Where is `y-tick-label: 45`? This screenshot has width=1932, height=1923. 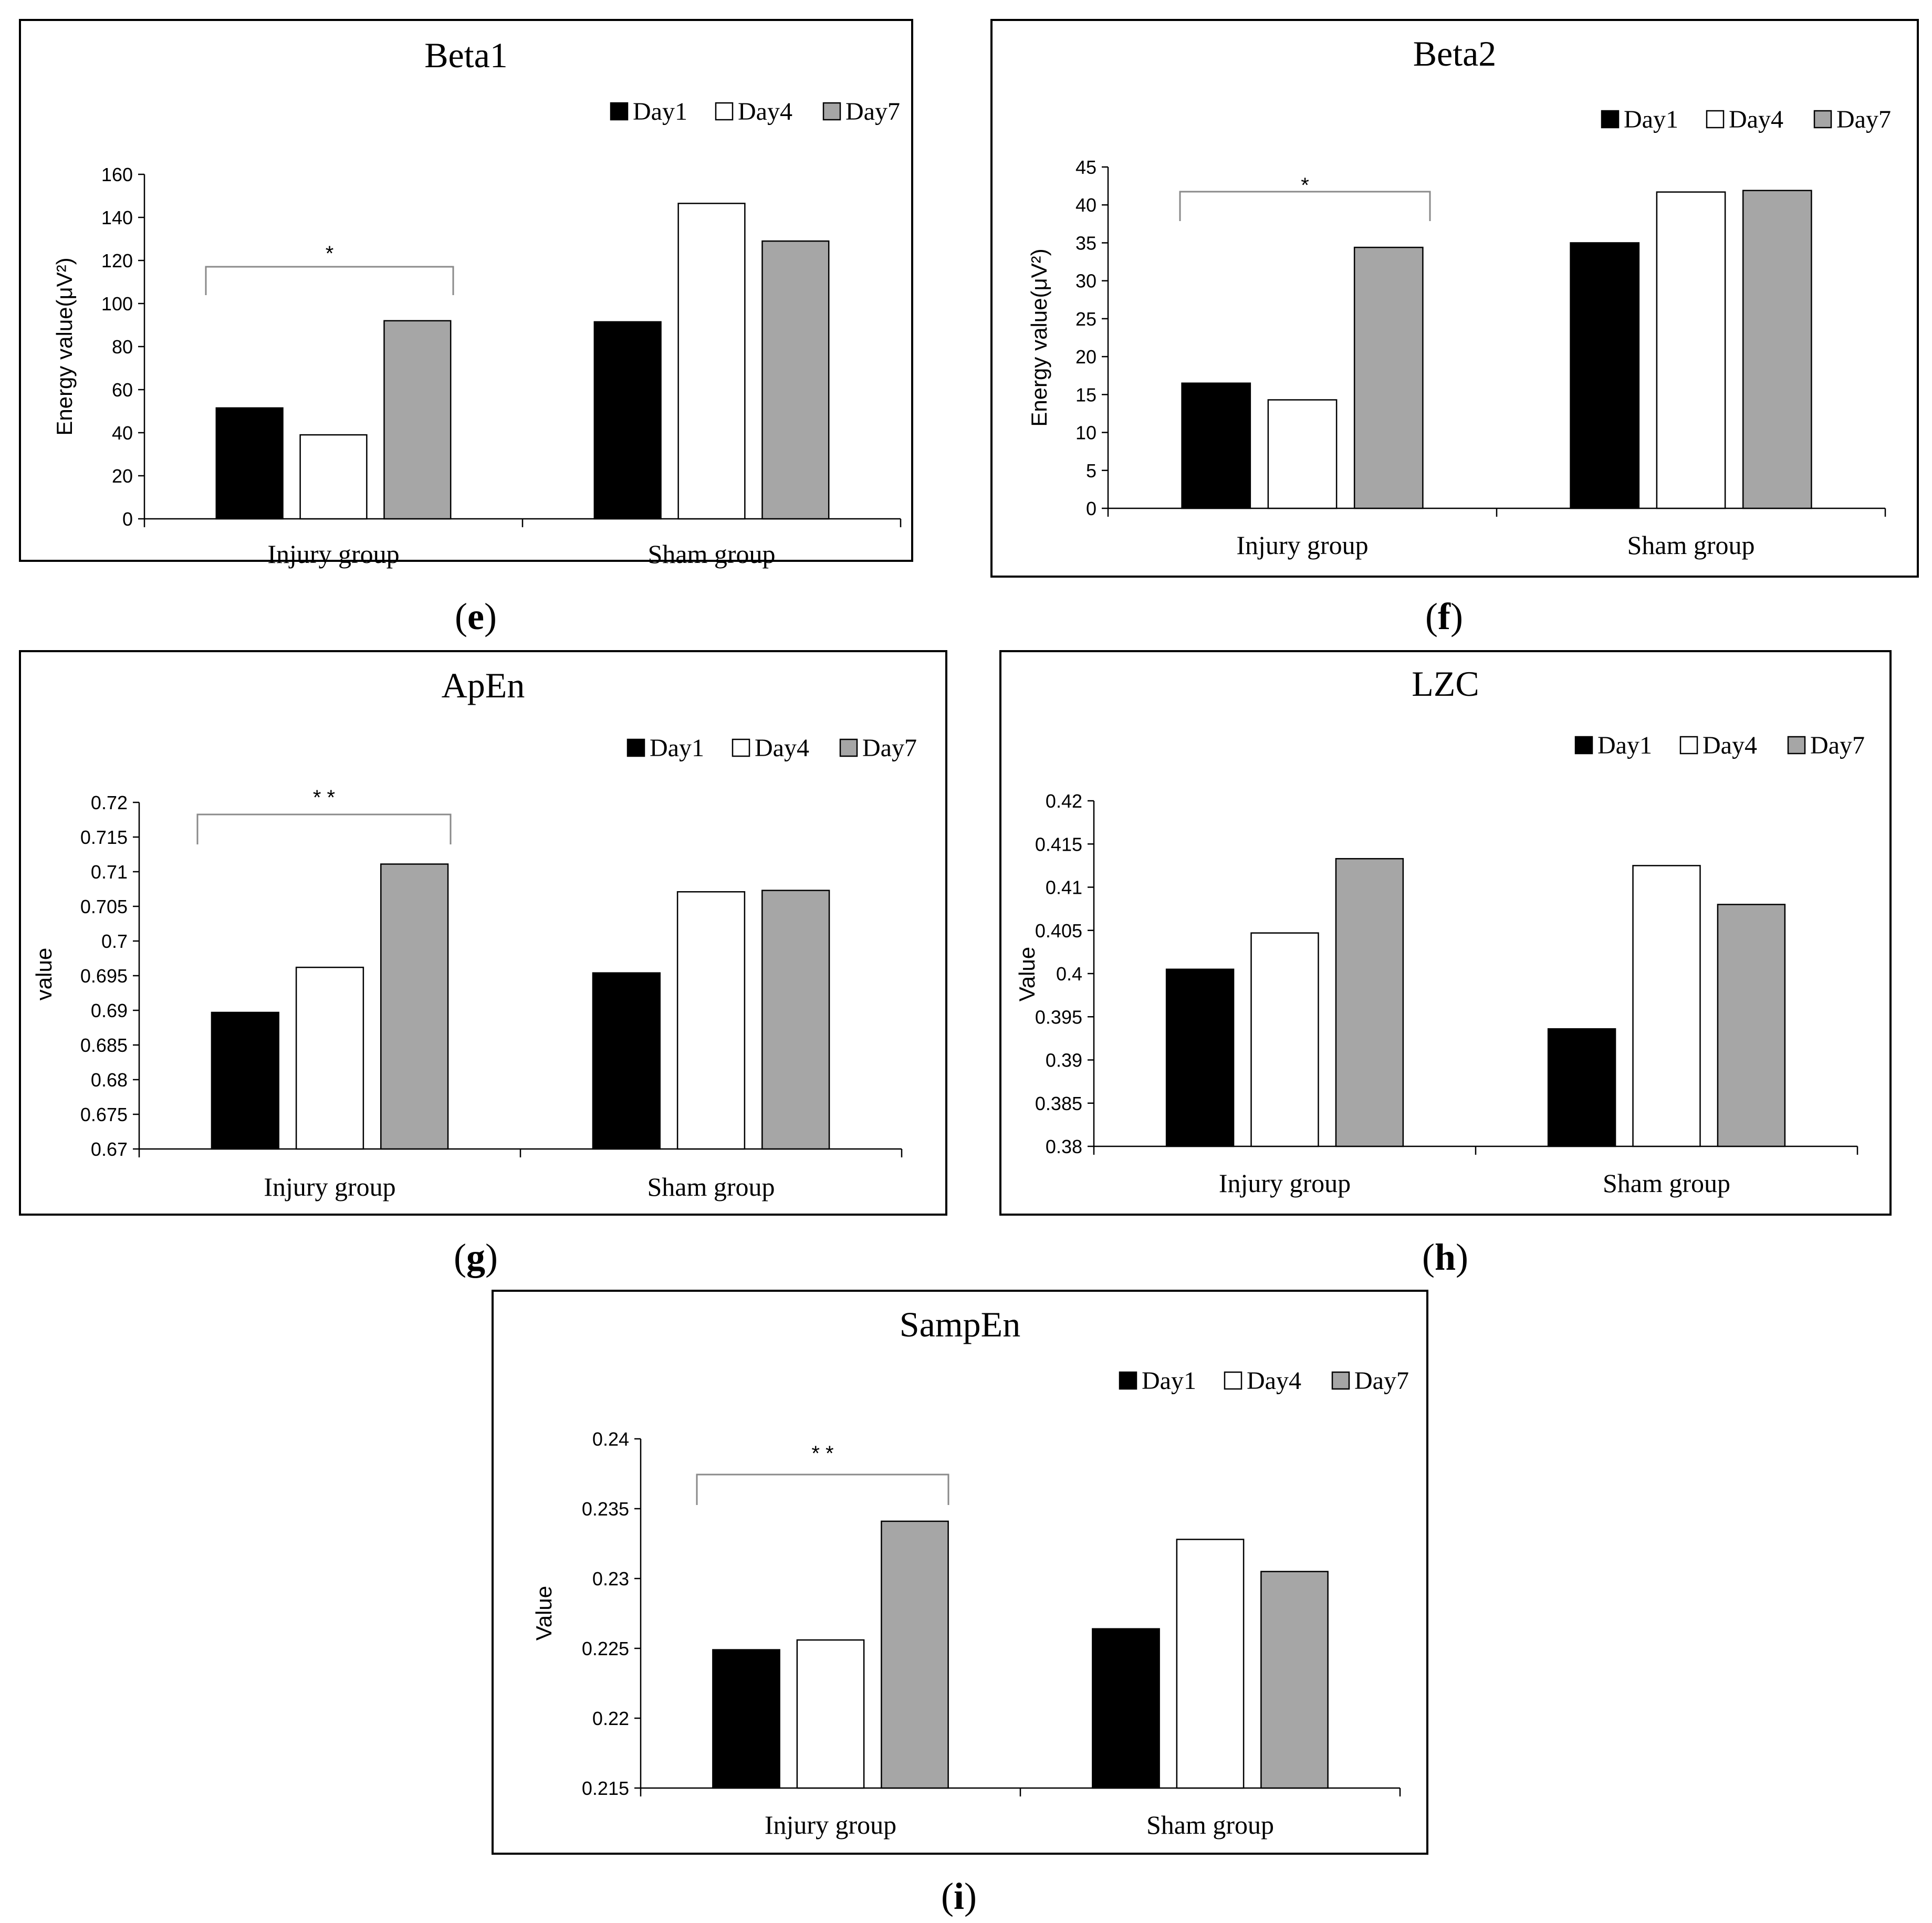
y-tick-label: 45 is located at coordinates (1085, 167).